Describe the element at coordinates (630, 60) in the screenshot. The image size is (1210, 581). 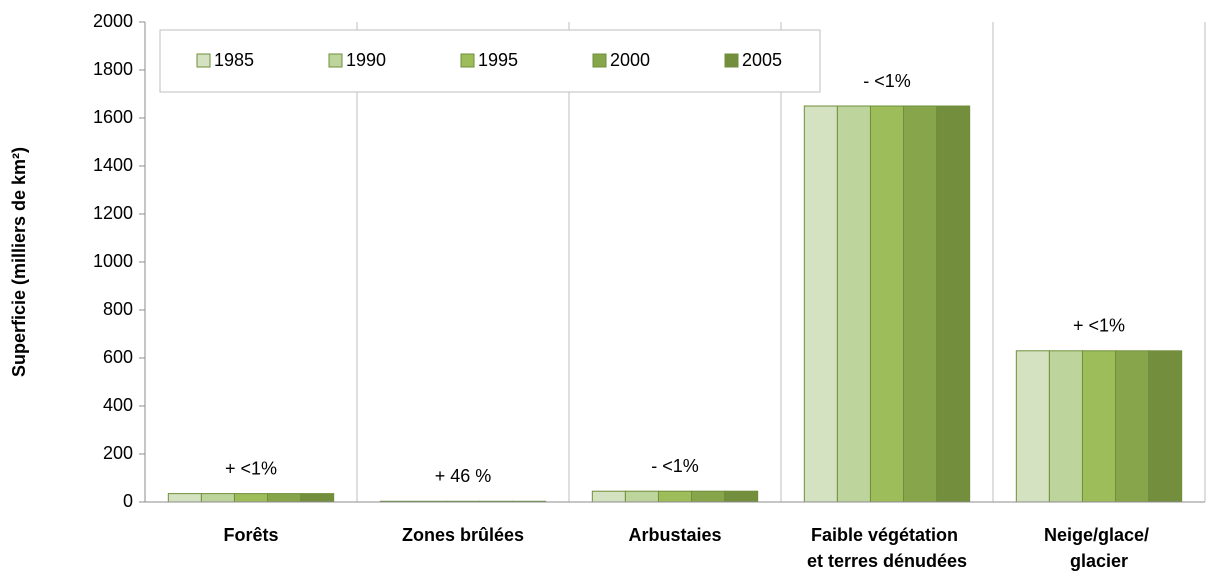
I see `legend-label: 2000` at that location.